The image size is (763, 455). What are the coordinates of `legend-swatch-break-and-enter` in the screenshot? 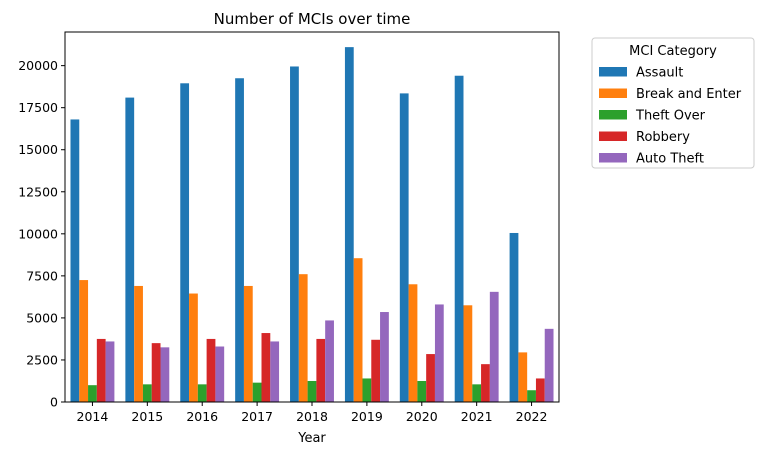 It's located at (613, 93).